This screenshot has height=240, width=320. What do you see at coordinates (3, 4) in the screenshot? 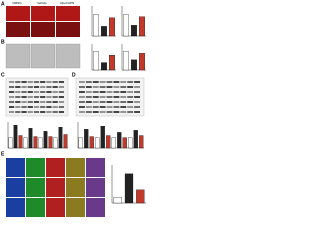
I see `panel-label: A` at bounding box center [3, 4].